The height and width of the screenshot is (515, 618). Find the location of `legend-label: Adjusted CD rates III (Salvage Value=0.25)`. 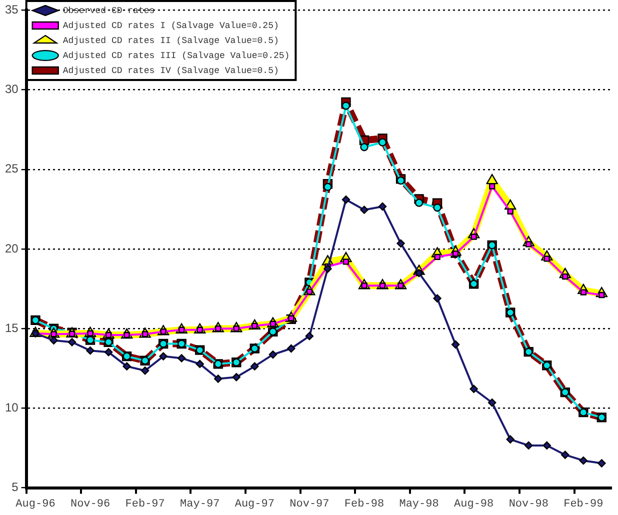

legend-label: Adjusted CD rates III (Salvage Value=0.25) is located at coordinates (176, 55).